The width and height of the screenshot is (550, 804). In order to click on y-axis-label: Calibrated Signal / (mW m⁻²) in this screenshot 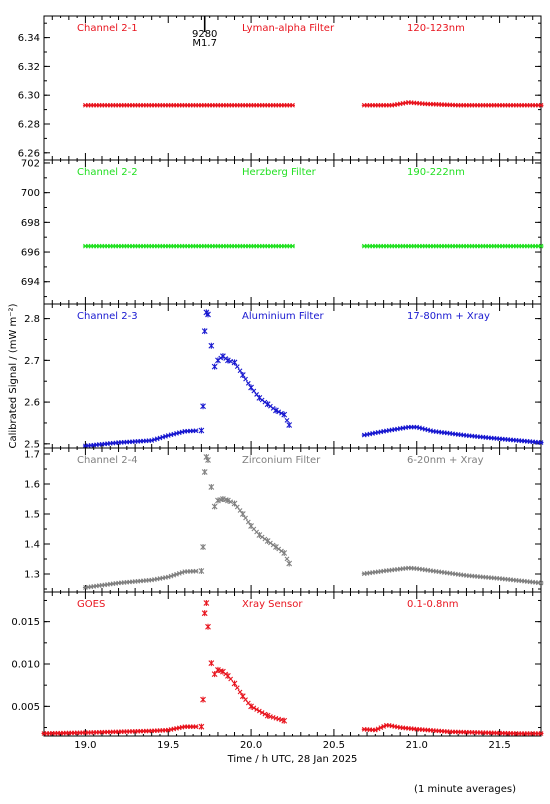, I will do `click(13, 375)`.